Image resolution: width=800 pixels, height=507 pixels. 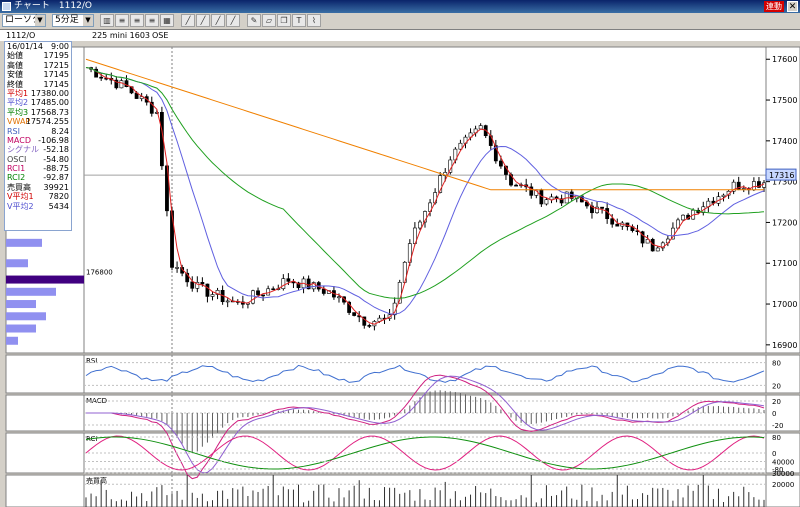 What do you see at coordinates (776, 386) in the screenshot?
I see `rsi-tick-label: 20` at bounding box center [776, 386].